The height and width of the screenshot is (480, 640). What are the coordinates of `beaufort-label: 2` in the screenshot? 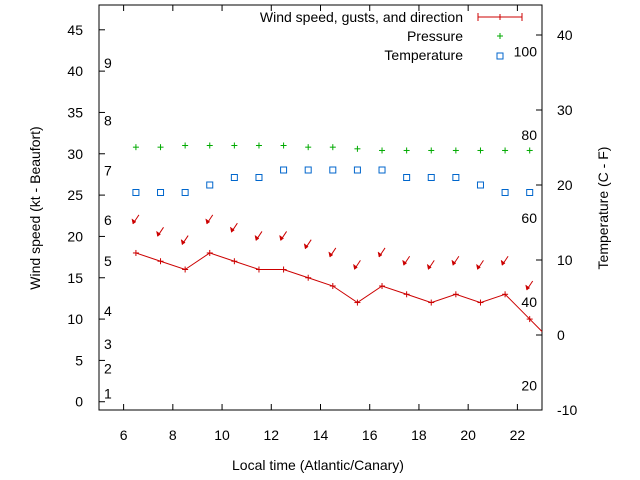 It's located at (108, 369).